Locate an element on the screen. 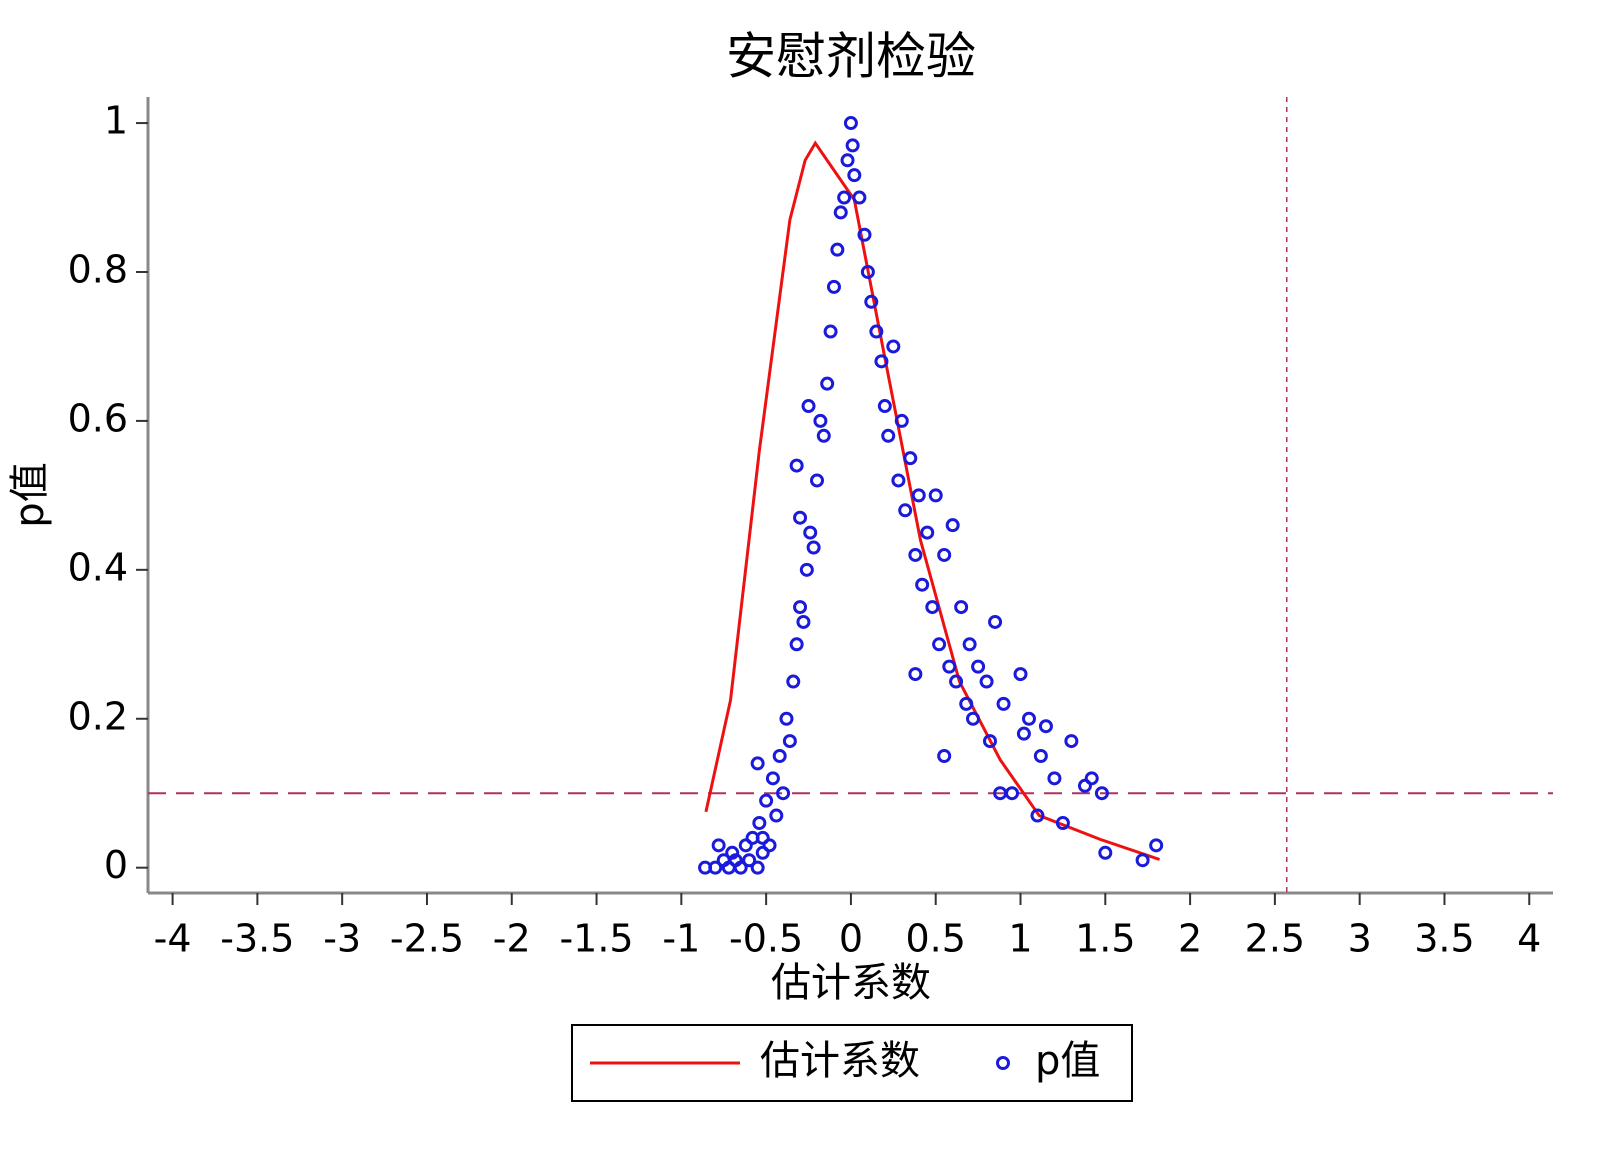 Image resolution: width=1600 pixels, height=1156 pixels. x-tick-label: 3.5 is located at coordinates (1444, 939).